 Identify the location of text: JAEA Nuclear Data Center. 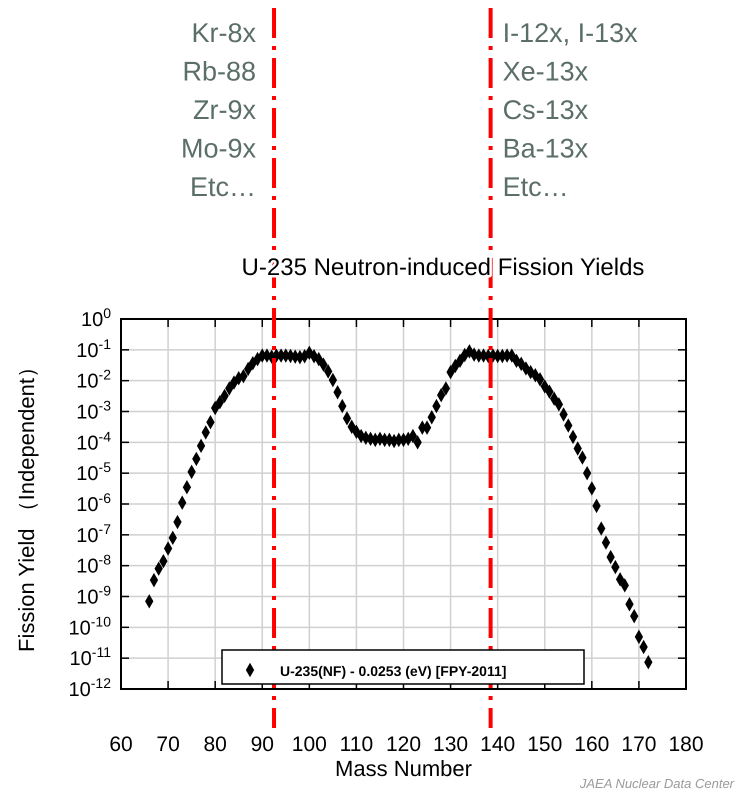
(656, 783).